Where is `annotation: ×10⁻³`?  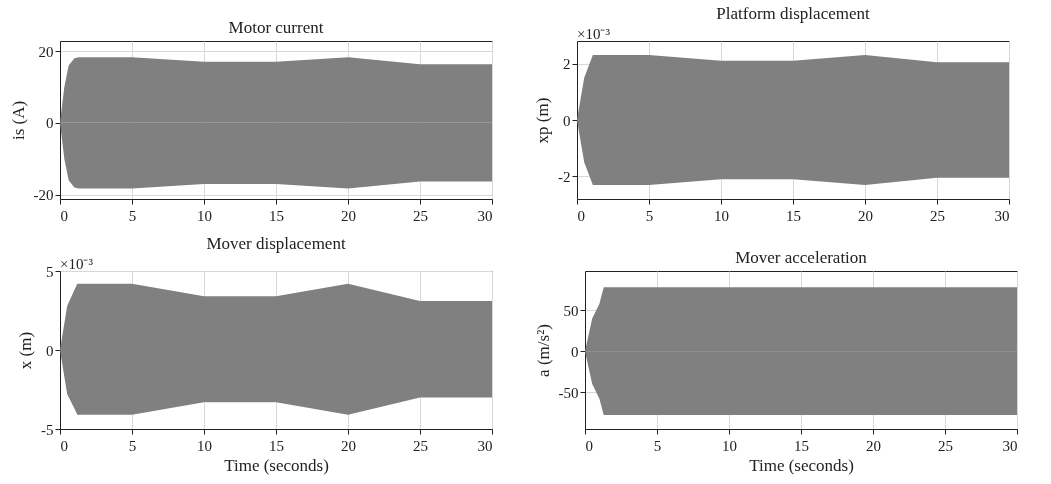 annotation: ×10⁻³ is located at coordinates (77, 264).